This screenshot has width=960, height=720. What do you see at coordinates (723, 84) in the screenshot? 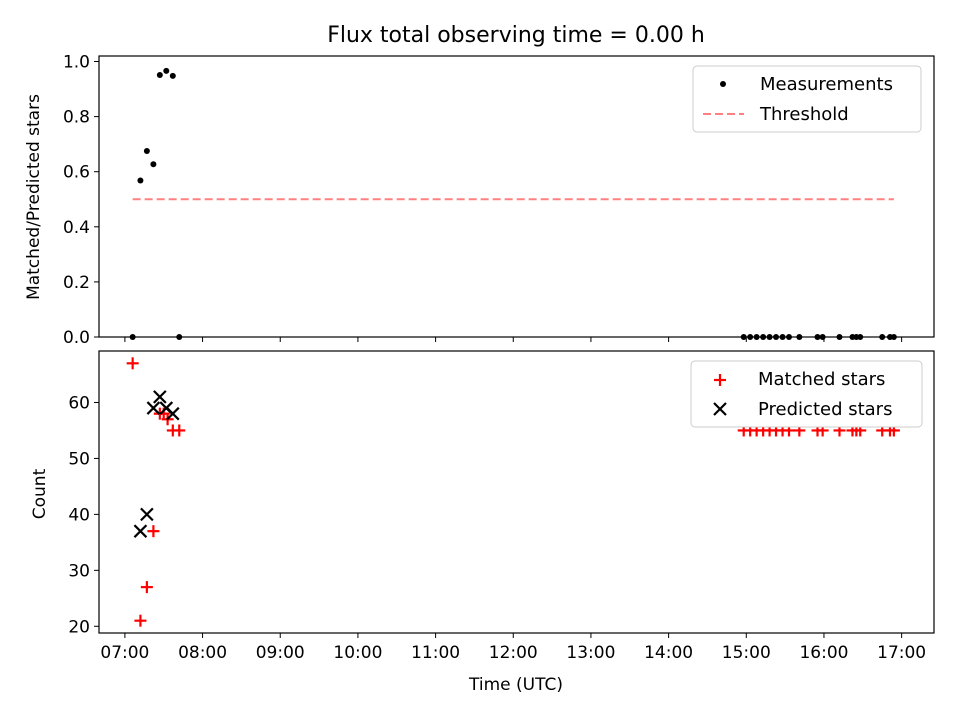
I see `legend-measurements-marker` at bounding box center [723, 84].